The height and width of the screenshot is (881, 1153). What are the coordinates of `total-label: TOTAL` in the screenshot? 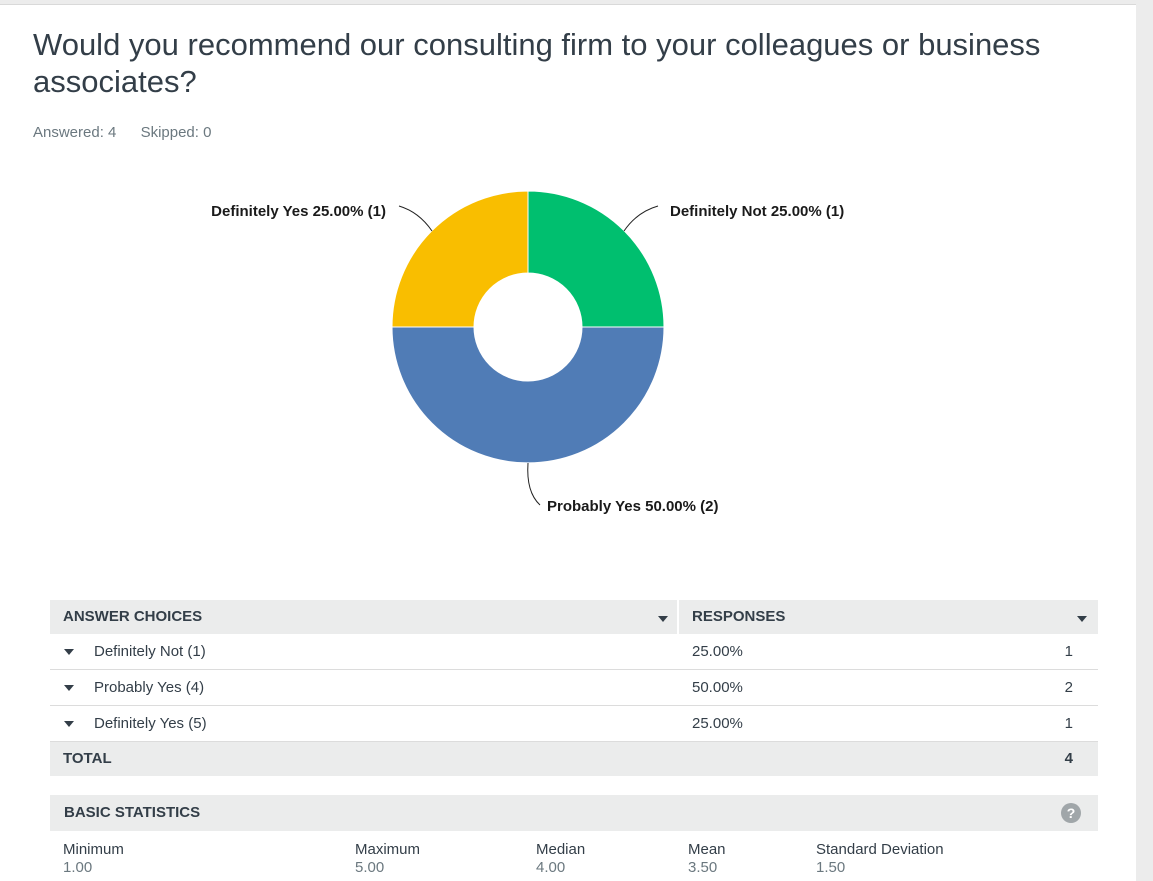 It's located at (87, 758).